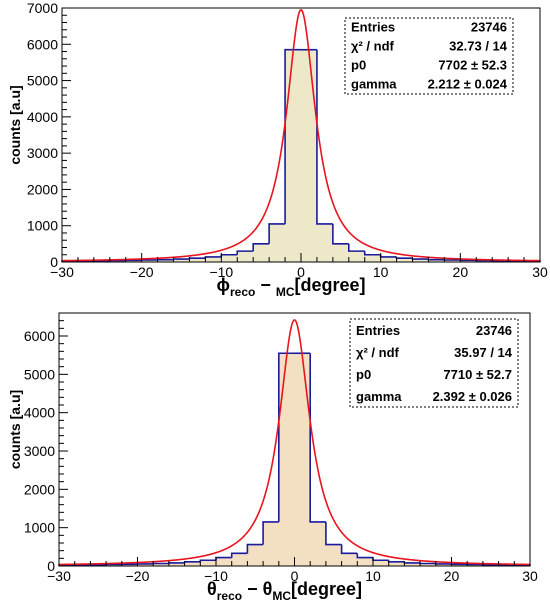  I want to click on stats-value: 7702 ± 52.3, so click(472, 65).